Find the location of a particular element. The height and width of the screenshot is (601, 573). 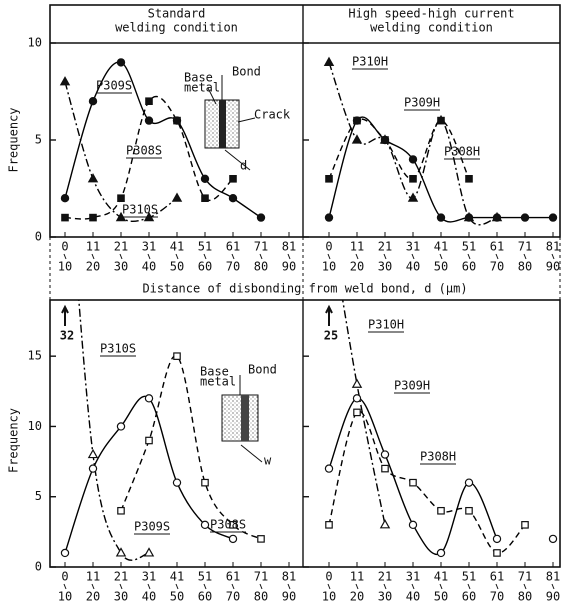

series-label: P309S is located at coordinates (152, 527).